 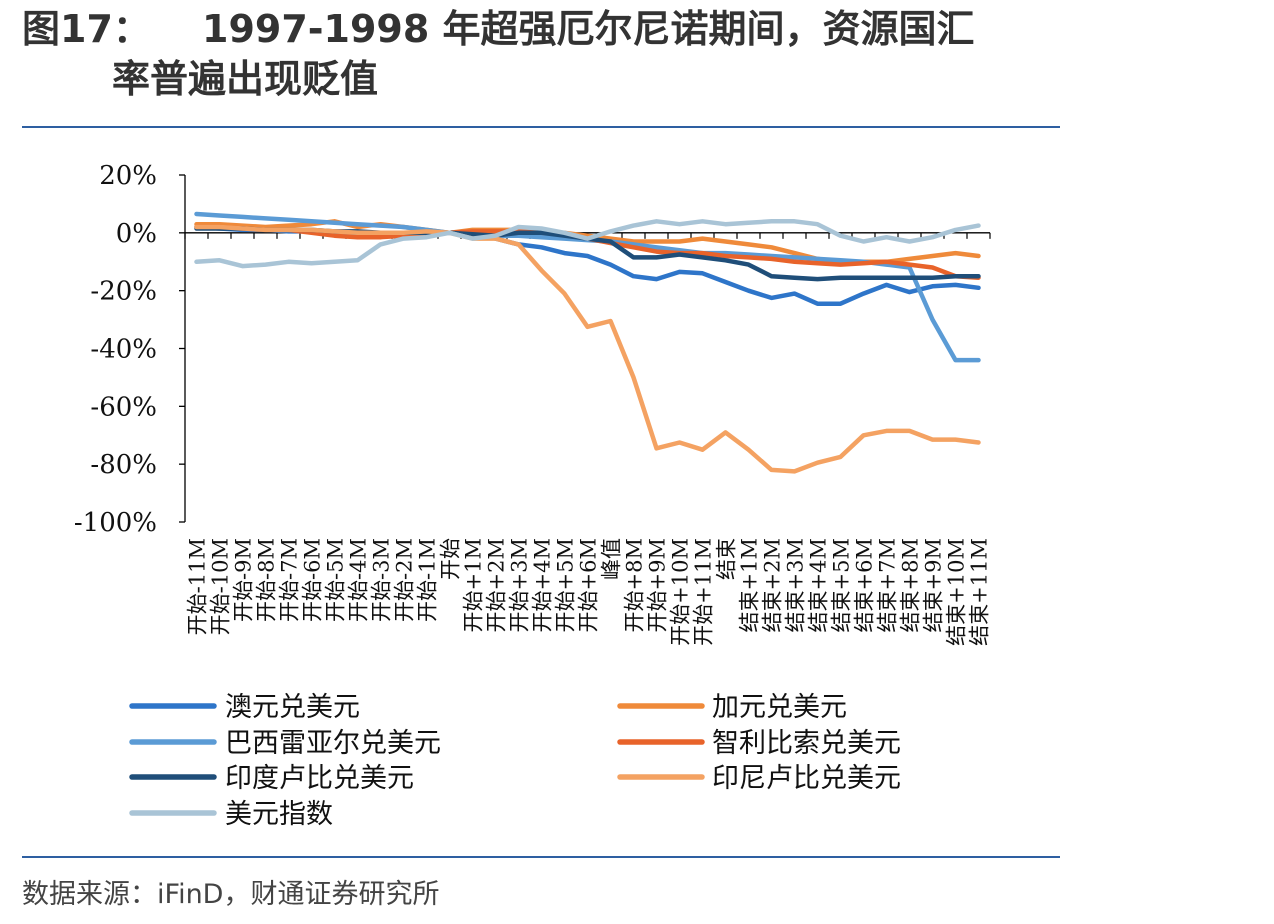 I want to click on x-tick-label: 结束+8M, so click(x=911, y=585).